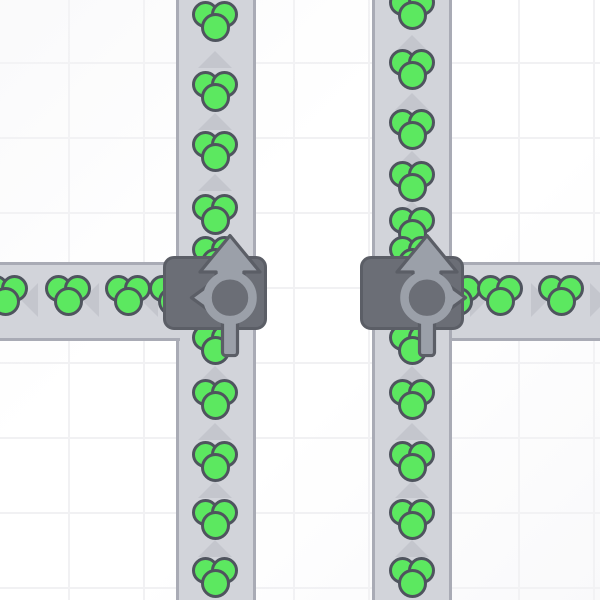 The width and height of the screenshot is (600, 600). Describe the element at coordinates (595, 300) in the screenshot. I see `belt-arrow-right-icon` at that location.